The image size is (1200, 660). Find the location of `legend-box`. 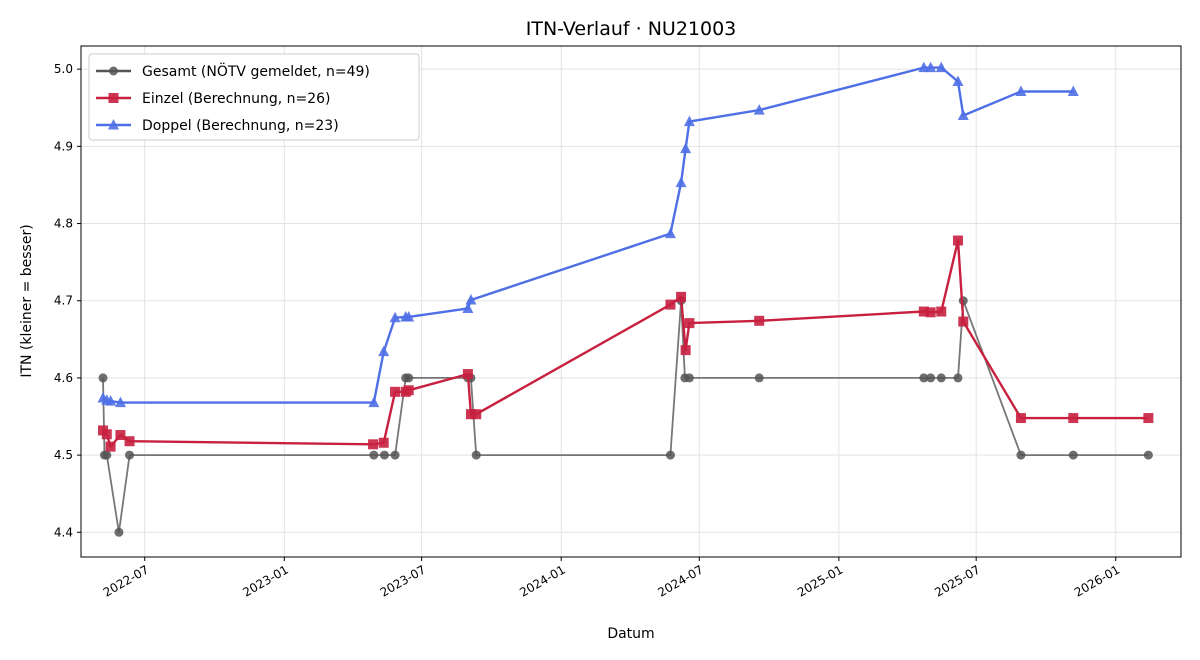

legend-box is located at coordinates (254, 97).